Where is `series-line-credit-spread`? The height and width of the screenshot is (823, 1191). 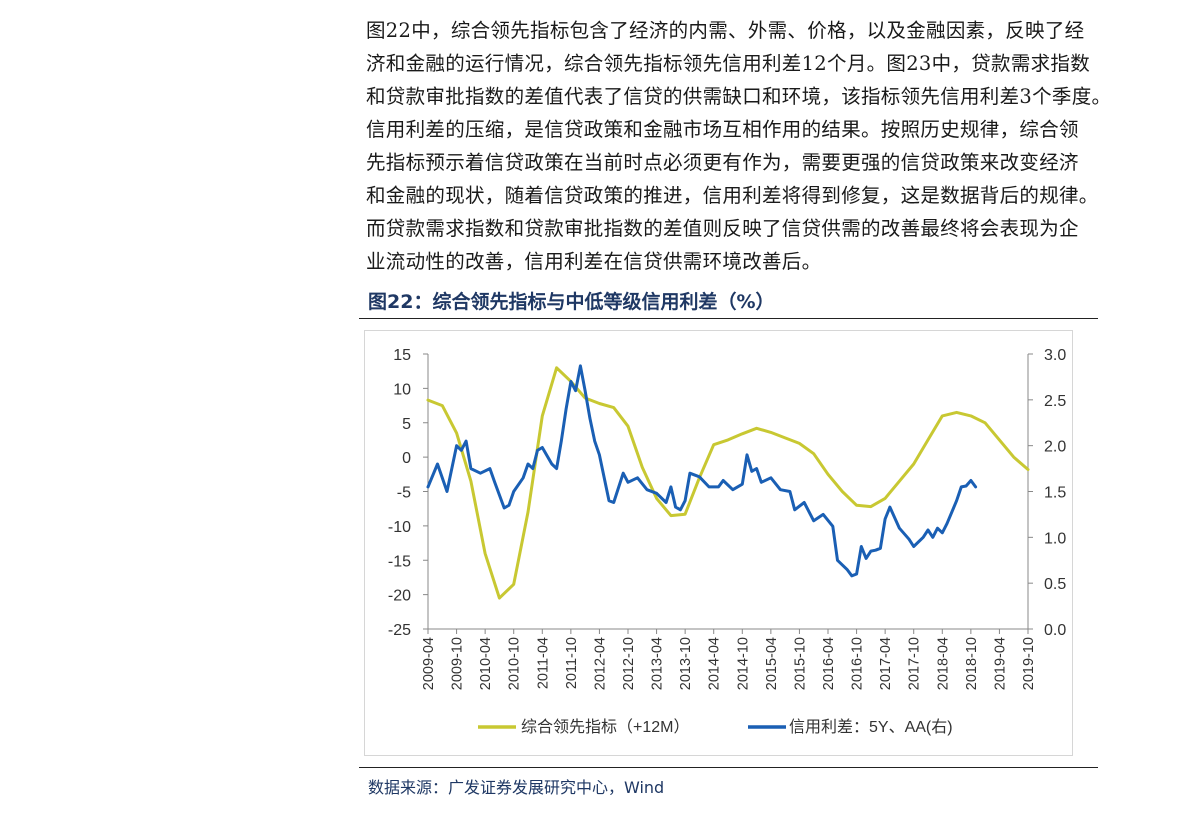
series-line-credit-spread is located at coordinates (702, 471).